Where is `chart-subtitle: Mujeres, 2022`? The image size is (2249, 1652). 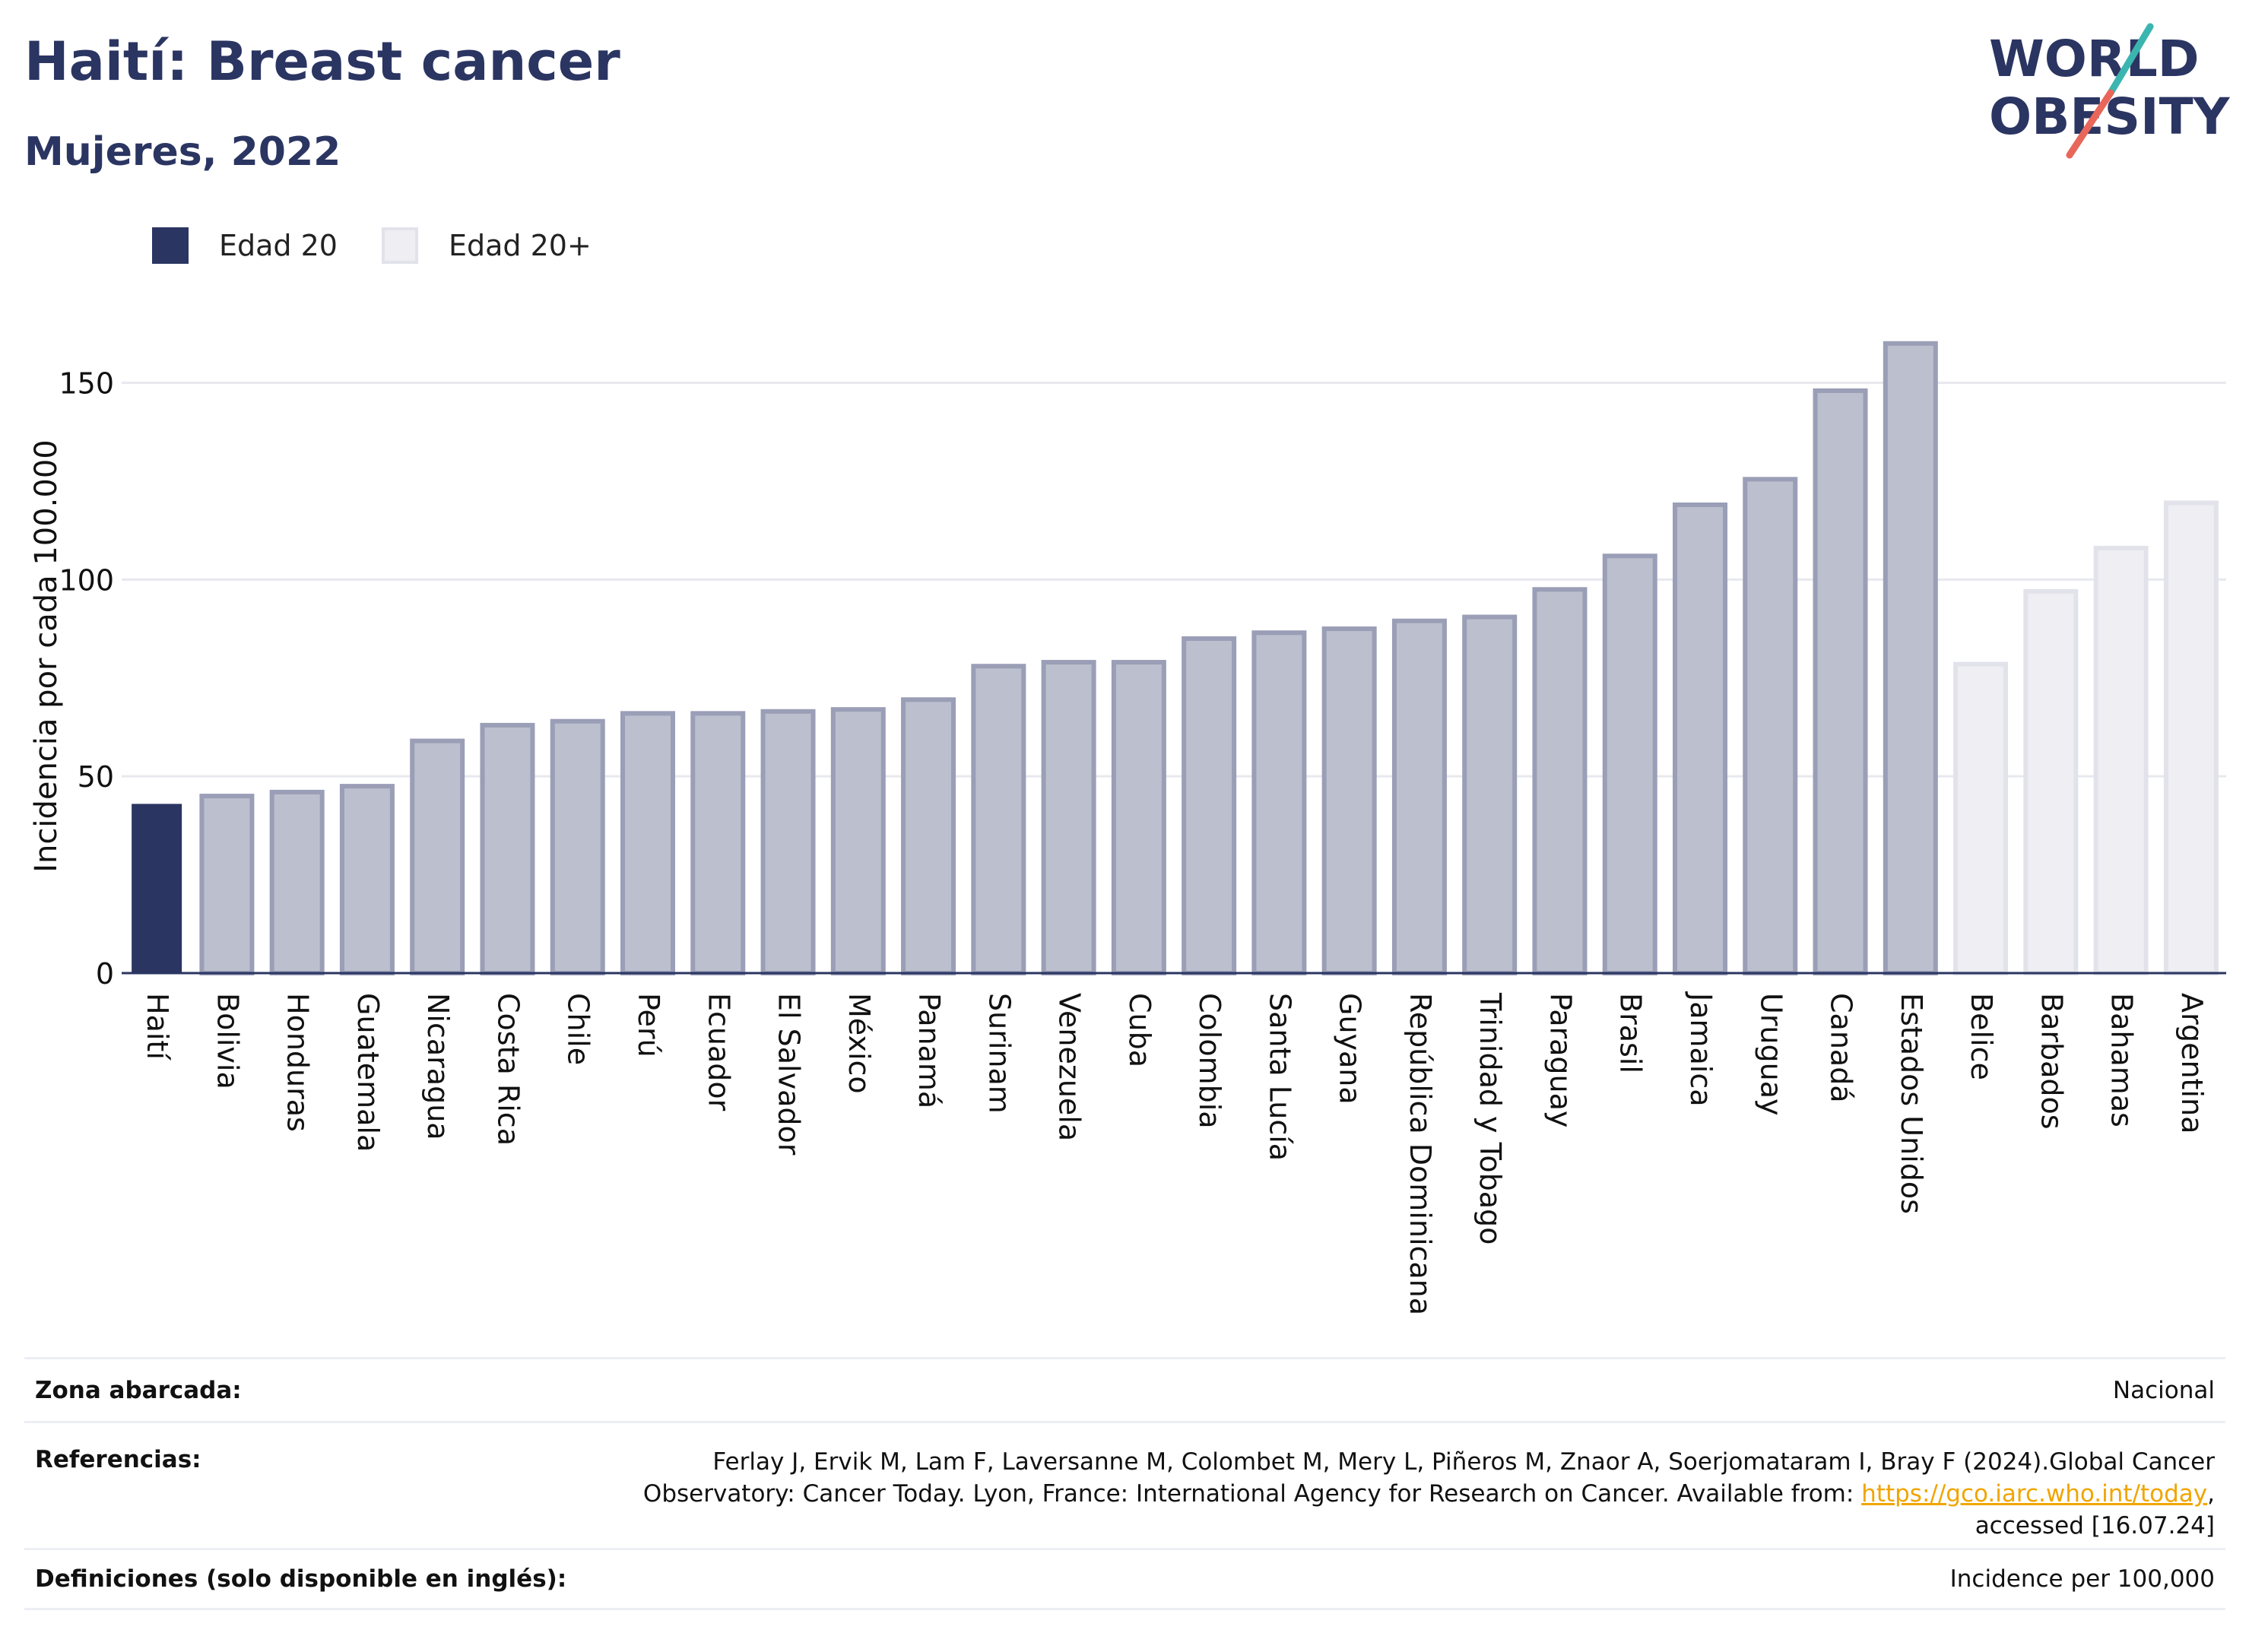 chart-subtitle: Mujeres, 2022 is located at coordinates (182, 152).